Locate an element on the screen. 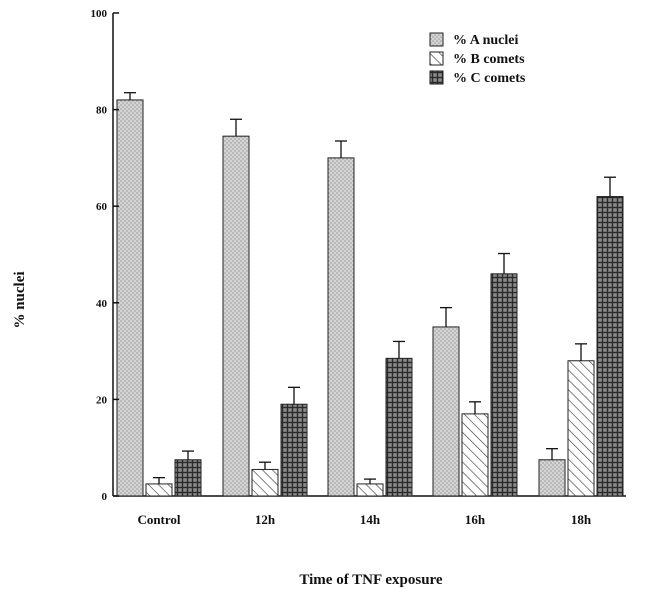  y-tick-label: 40 is located at coordinates (102, 304).